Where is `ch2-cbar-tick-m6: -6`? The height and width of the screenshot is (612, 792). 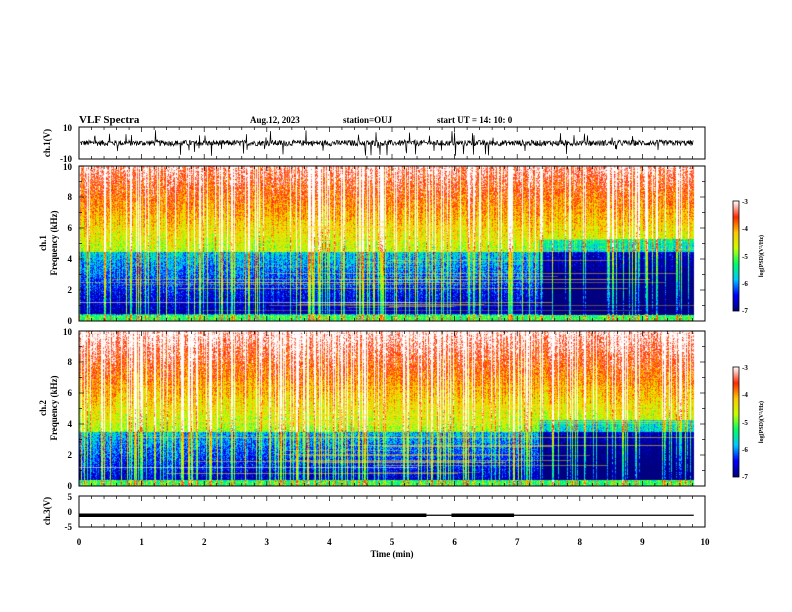
ch2-cbar-tick-m6: -6 is located at coordinates (745, 450).